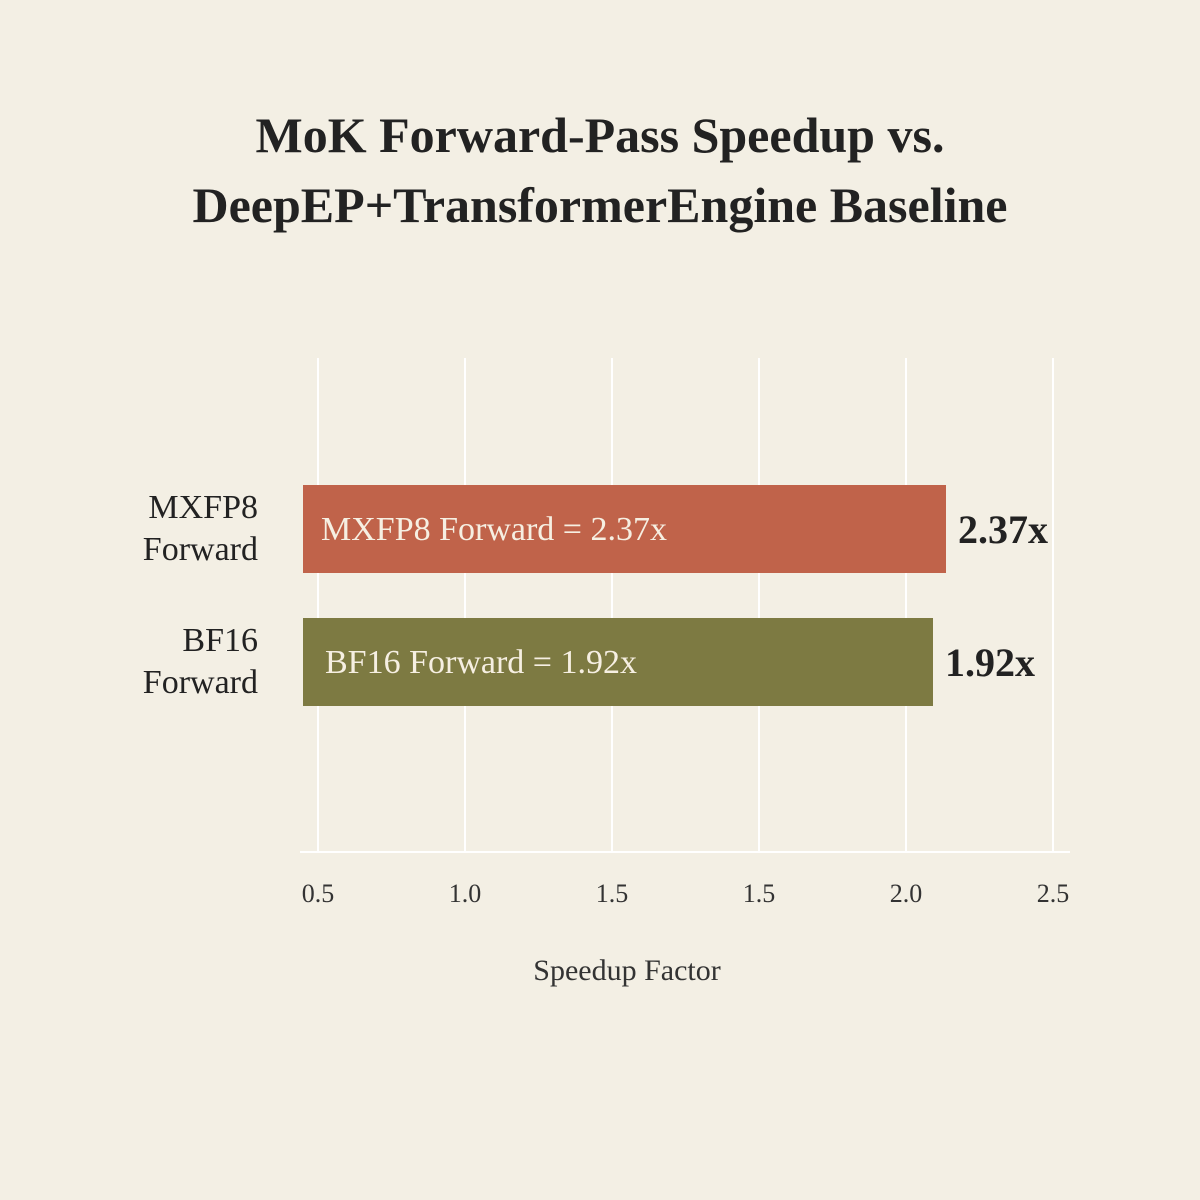  I want to click on category-label-1-line-0: BF16, so click(220, 640).